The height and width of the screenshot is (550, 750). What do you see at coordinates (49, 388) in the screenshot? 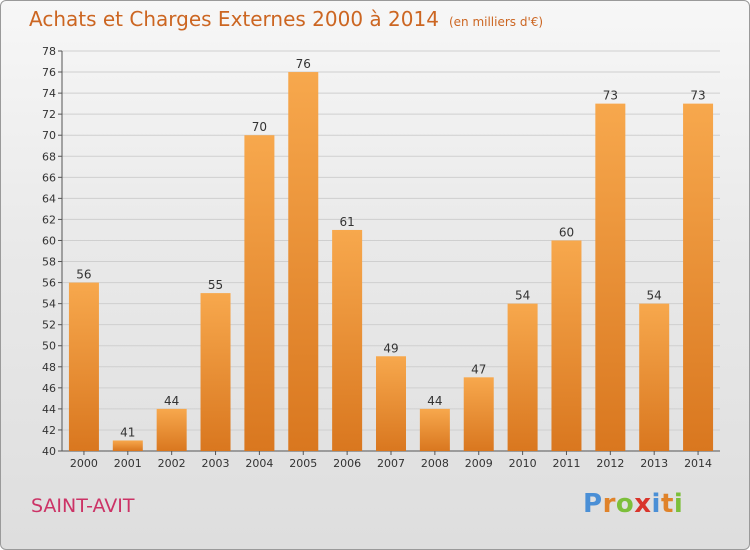
I see `y-tick-label: 46` at bounding box center [49, 388].